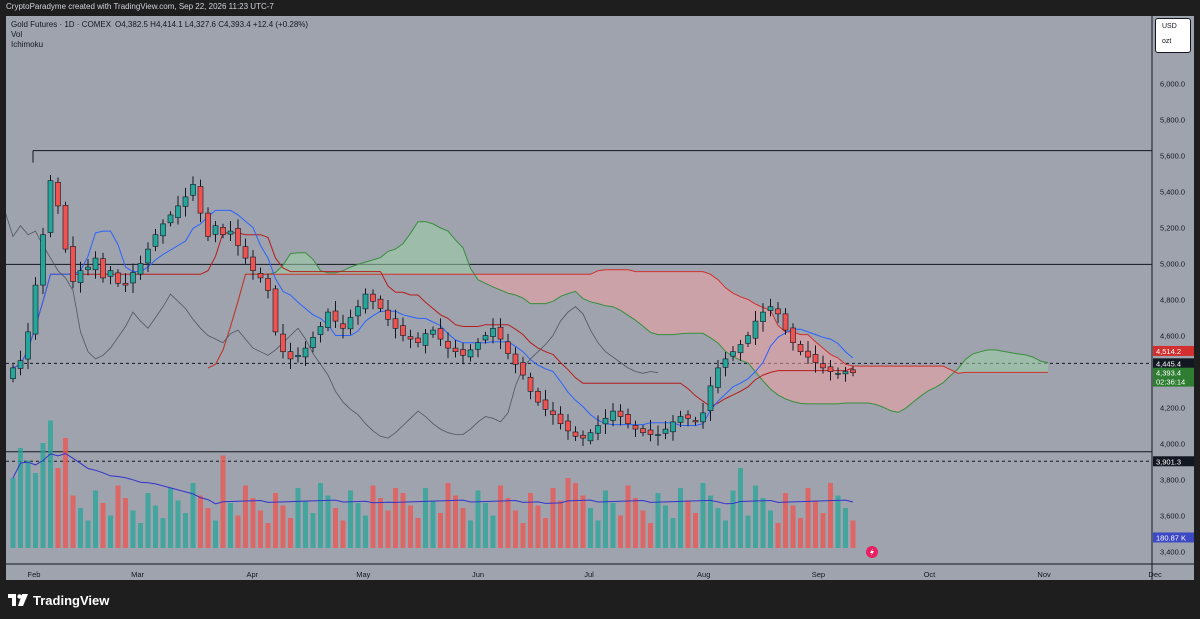  What do you see at coordinates (1173, 461) in the screenshot?
I see `axis-price-label: 3,901.3` at bounding box center [1173, 461].